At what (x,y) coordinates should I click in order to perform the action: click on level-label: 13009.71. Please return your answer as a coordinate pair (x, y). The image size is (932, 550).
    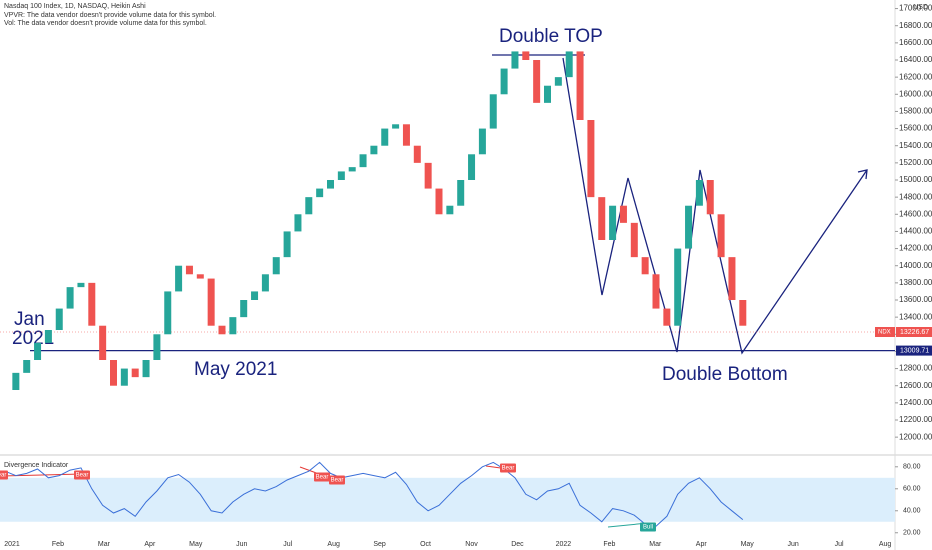
    Looking at the image, I should click on (914, 350).